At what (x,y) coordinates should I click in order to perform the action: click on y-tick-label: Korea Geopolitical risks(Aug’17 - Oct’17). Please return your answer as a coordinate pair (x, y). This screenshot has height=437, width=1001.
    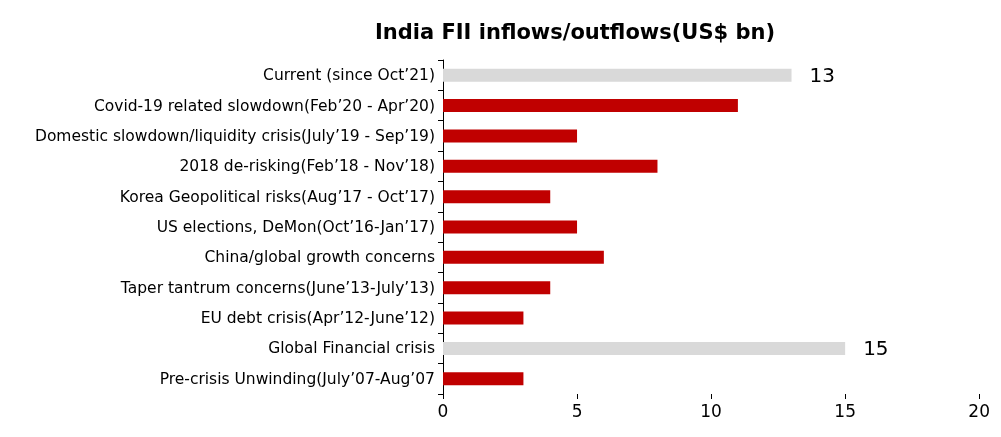
    Looking at the image, I should click on (277, 196).